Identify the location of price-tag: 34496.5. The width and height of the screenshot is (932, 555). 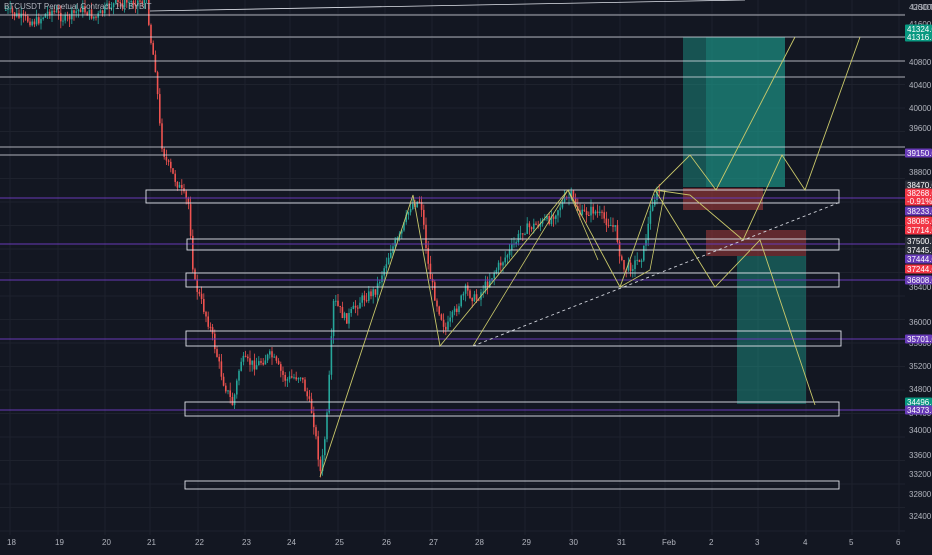
(918, 402).